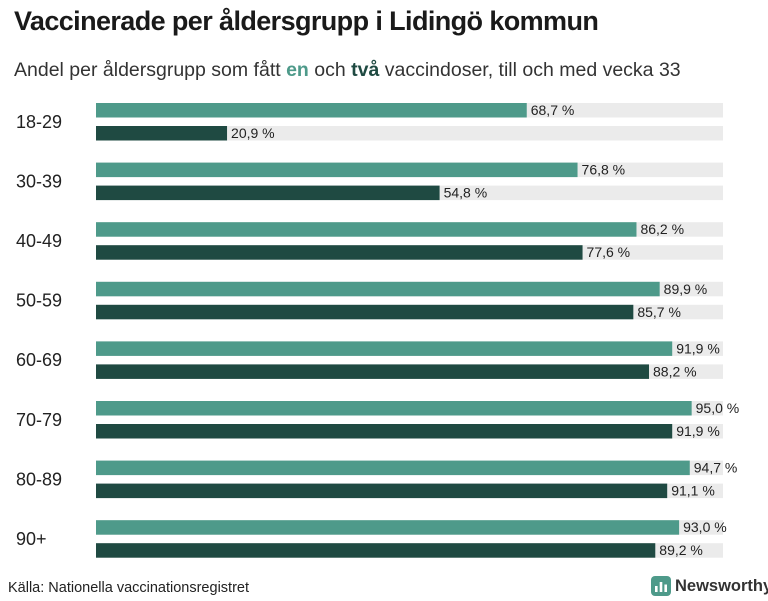  I want to click on data-label-two_doses: 20,9 %, so click(253, 133).